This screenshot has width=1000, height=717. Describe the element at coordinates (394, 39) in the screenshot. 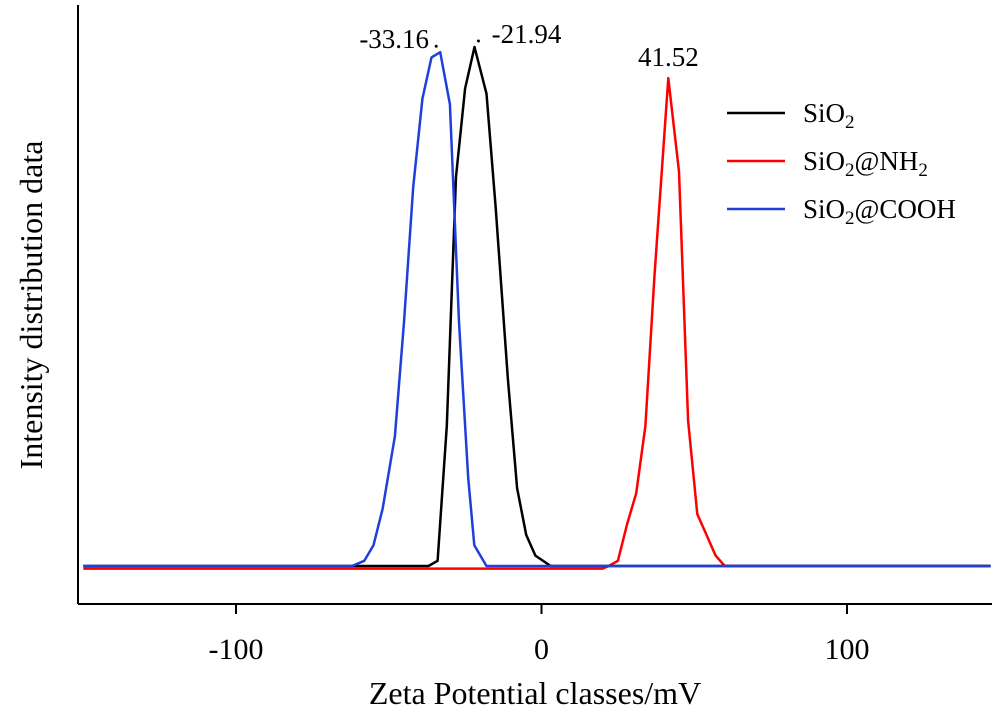

I see `peak-label-0: -33.16` at that location.